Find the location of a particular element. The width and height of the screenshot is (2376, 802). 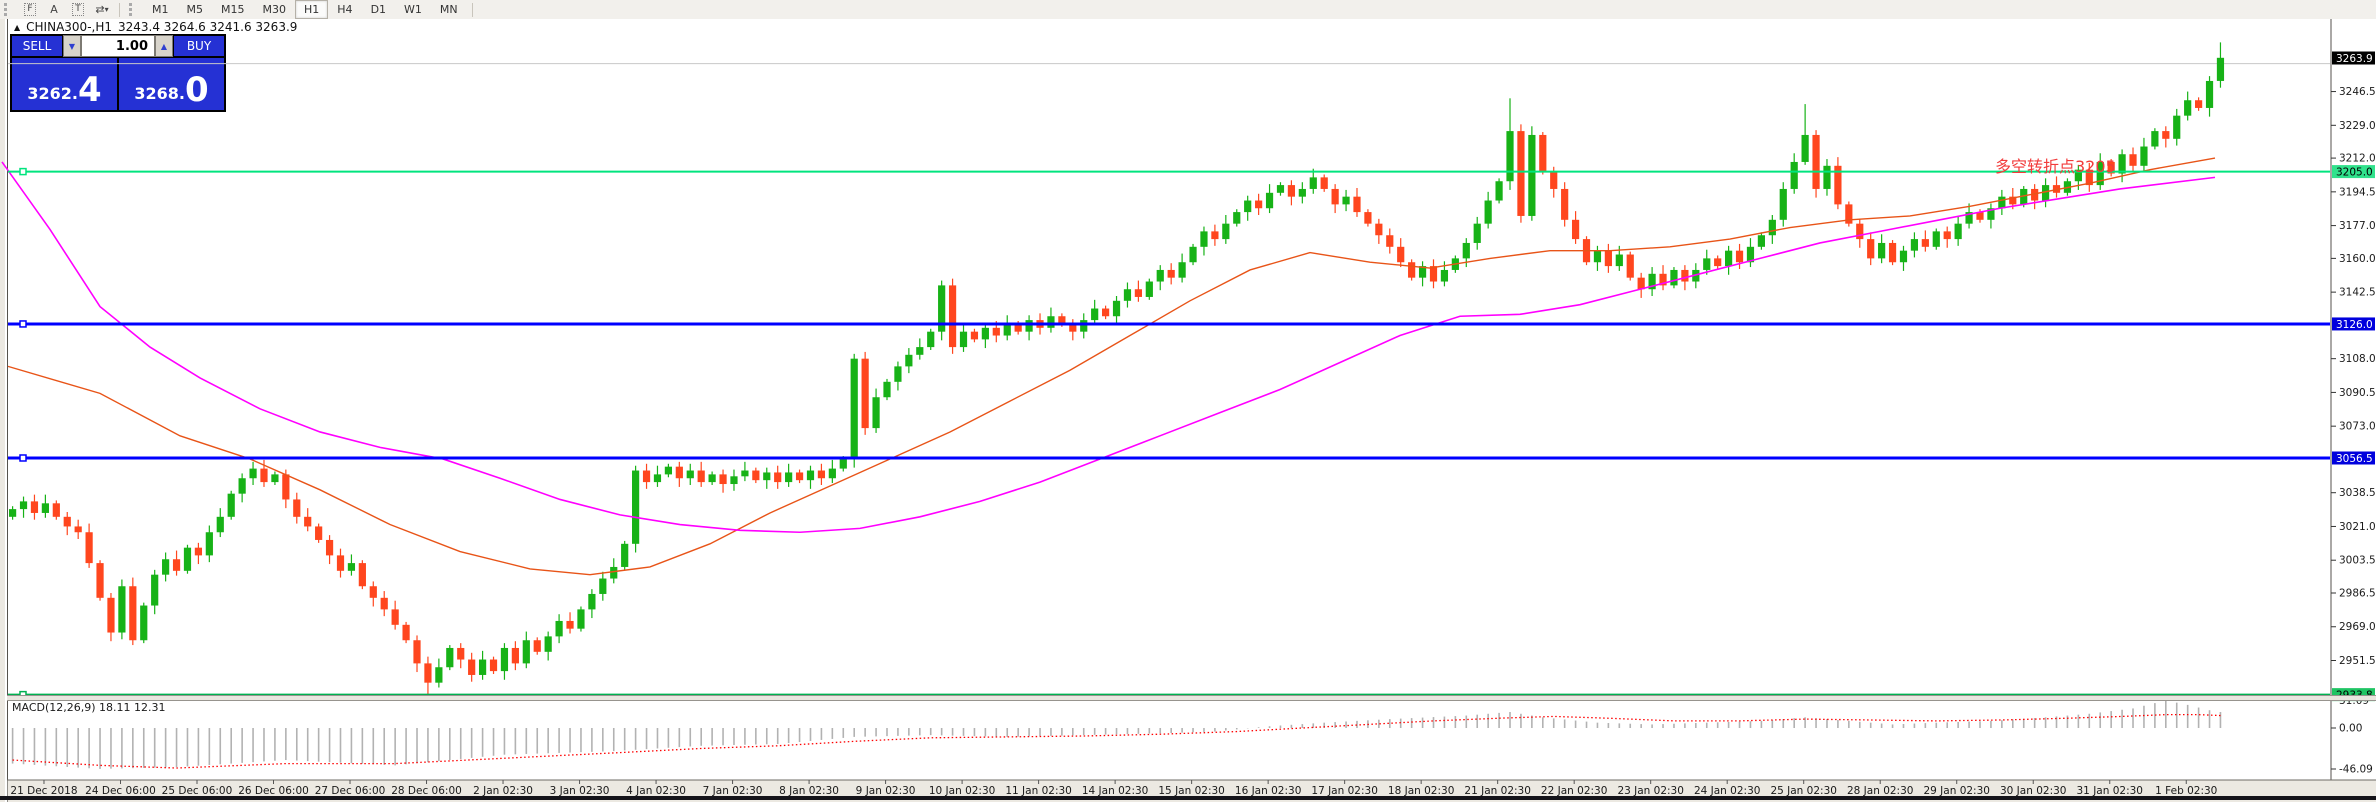

volume-input: 1.00 is located at coordinates (118, 46).